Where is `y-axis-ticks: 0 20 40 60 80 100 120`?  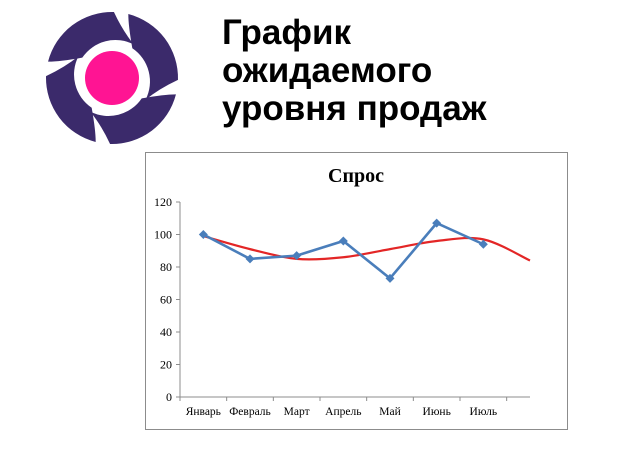
y-axis-ticks: 0 20 40 60 80 100 120 is located at coordinates (167, 299).